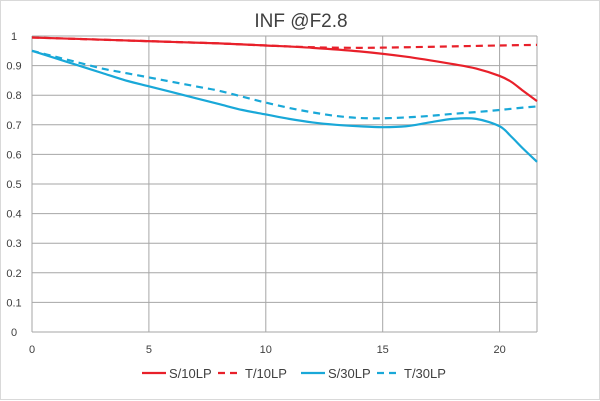 The image size is (600, 401). Describe the element at coordinates (266, 373) in the screenshot. I see `legend-label-t-10lp: T/10LP` at that location.